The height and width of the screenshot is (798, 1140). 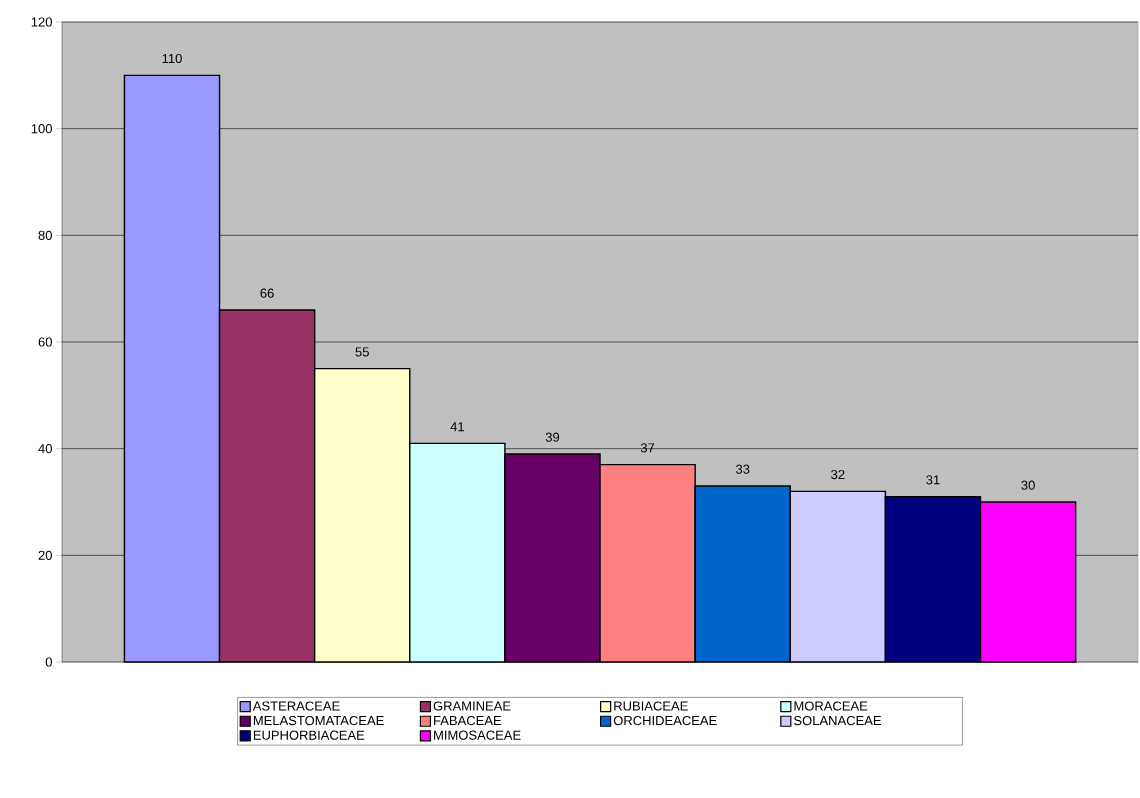 What do you see at coordinates (41, 22) in the screenshot?
I see `y-tick-label: 120` at bounding box center [41, 22].